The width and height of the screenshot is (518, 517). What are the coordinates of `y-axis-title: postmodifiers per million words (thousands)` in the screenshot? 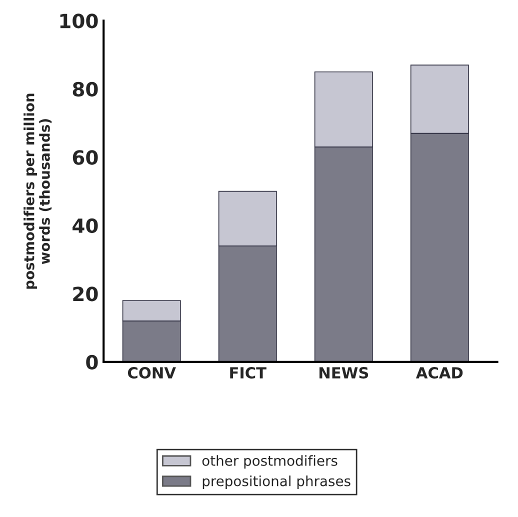 It's located at (38, 191).